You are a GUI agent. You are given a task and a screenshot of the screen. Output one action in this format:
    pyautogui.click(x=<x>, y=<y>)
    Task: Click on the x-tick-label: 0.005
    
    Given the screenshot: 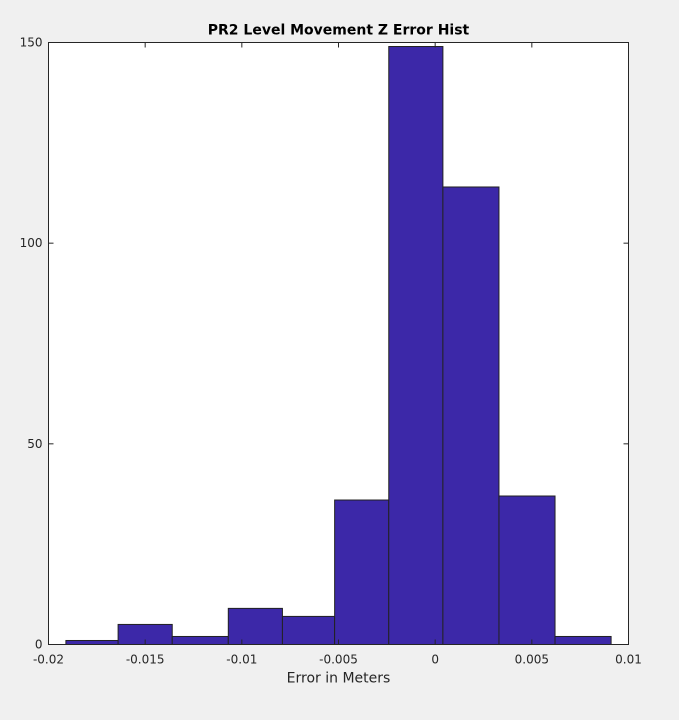 What is the action you would take?
    pyautogui.click(x=532, y=660)
    